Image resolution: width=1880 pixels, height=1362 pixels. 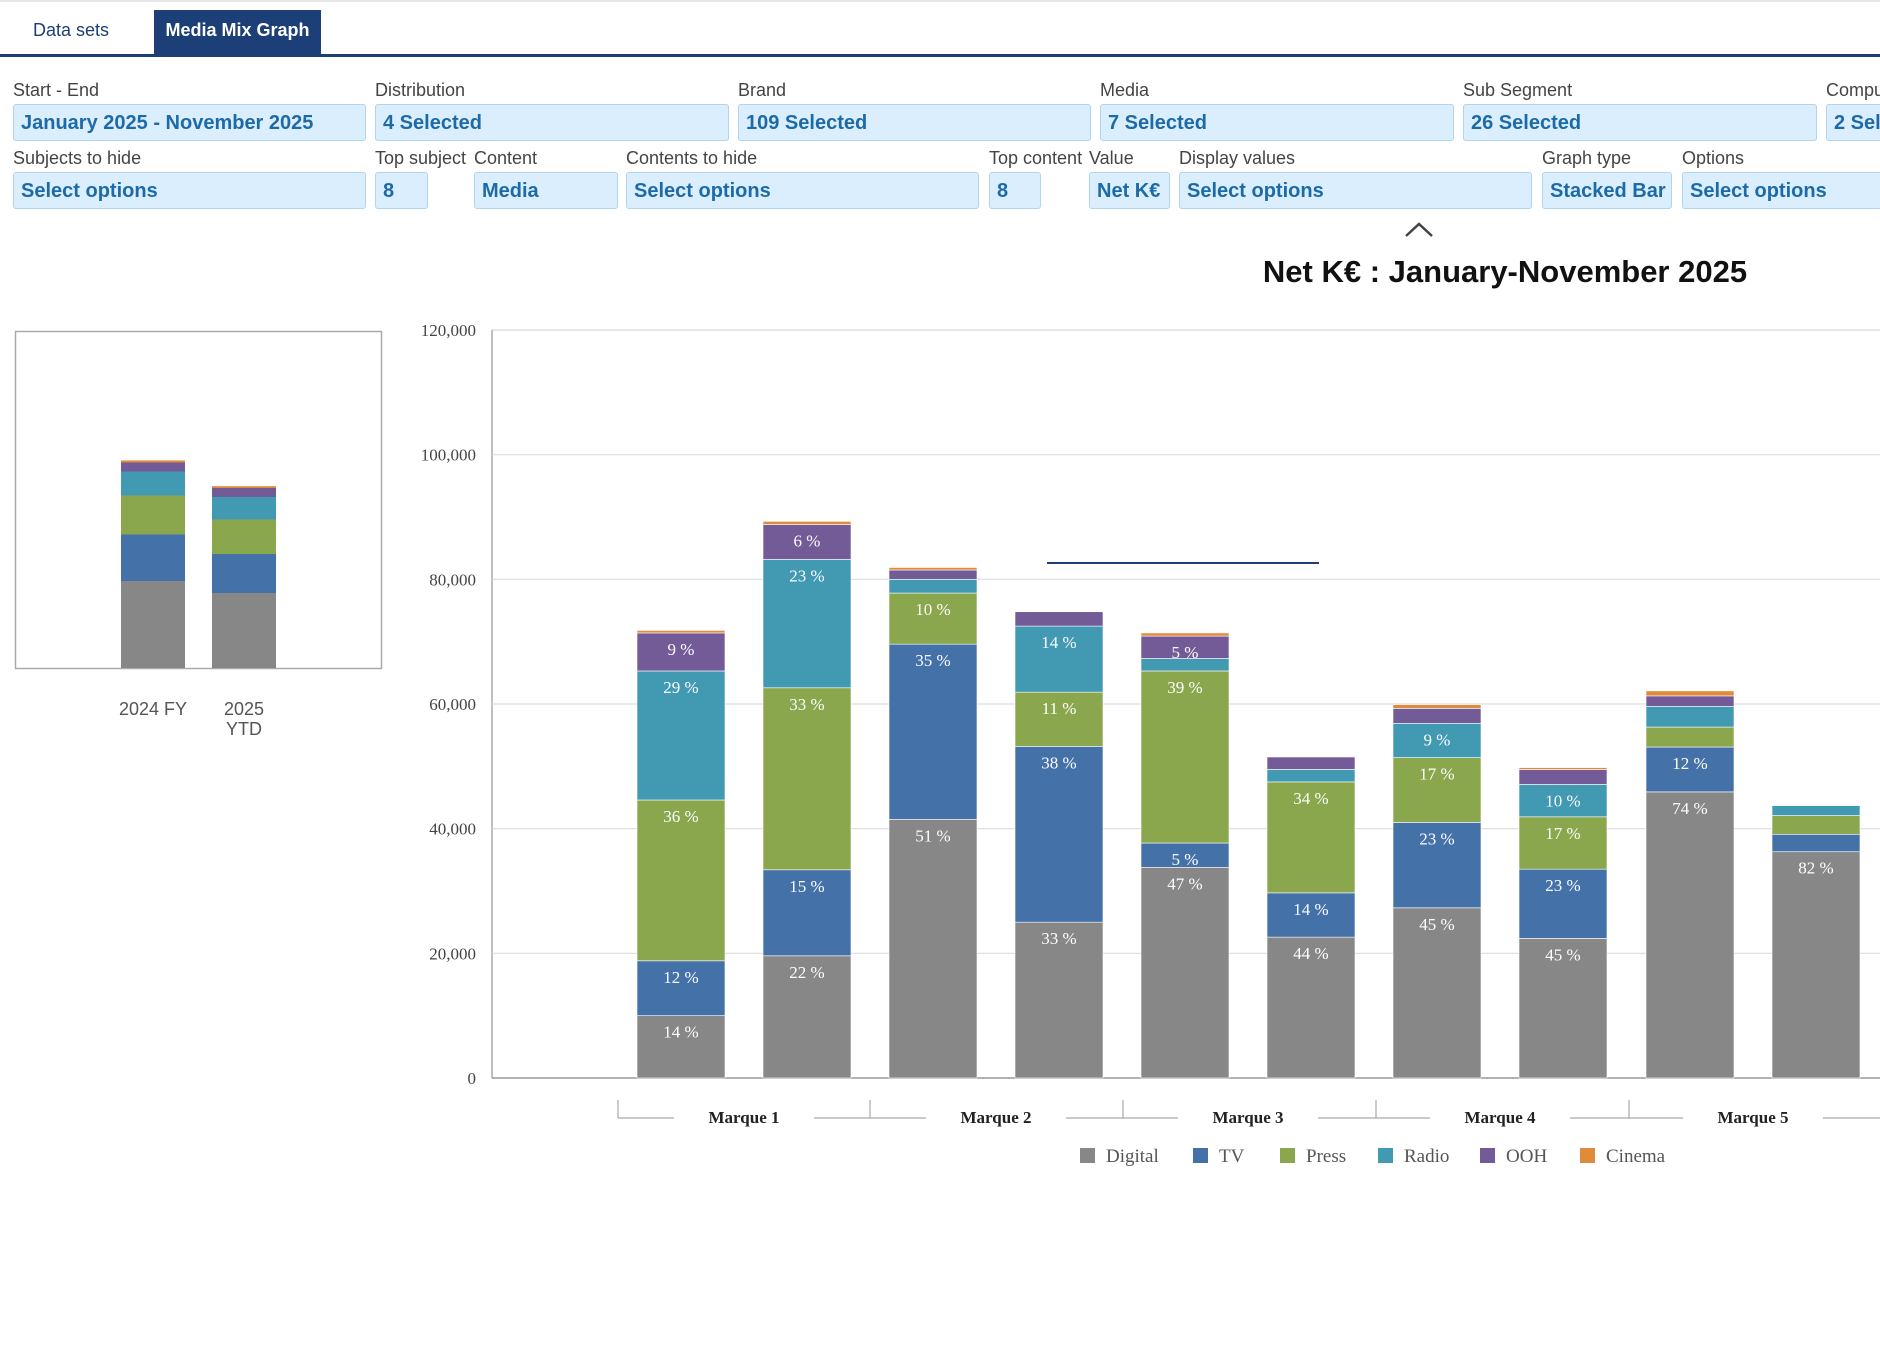 I want to click on tab-bar: Data sets Media Mix Graph, so click(x=940, y=33).